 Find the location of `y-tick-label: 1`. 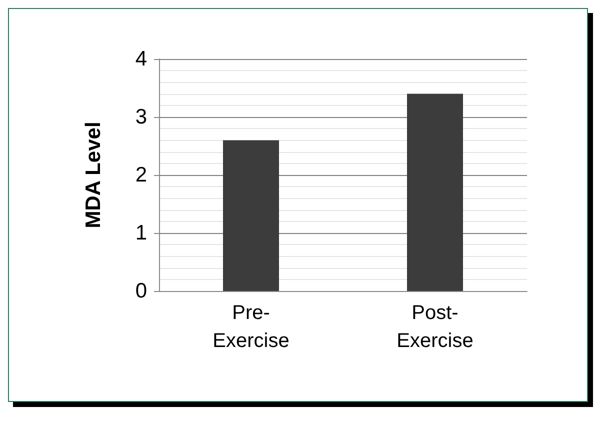

y-tick-label: 1 is located at coordinates (141, 233).